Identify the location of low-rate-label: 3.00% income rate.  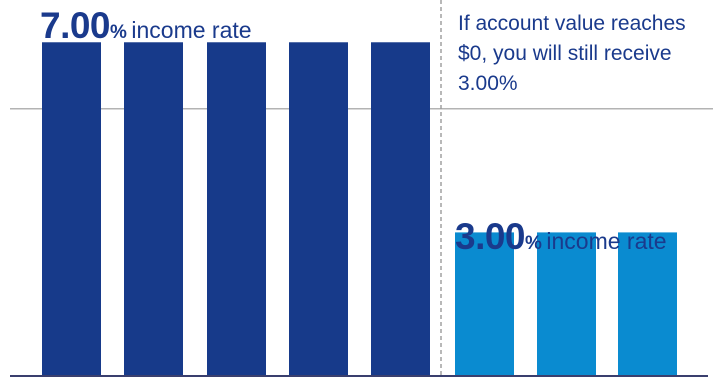
(561, 236).